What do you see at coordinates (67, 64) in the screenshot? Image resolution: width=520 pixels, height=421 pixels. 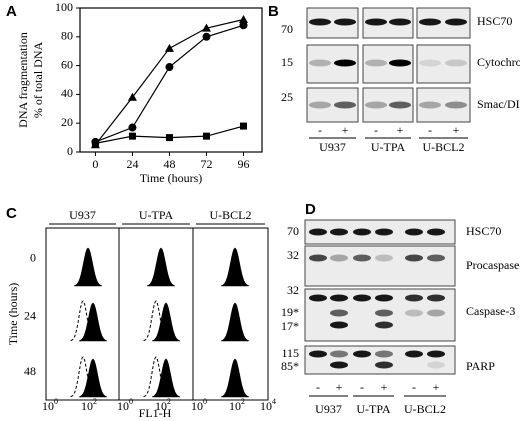 I see `y-tick-label: 60` at bounding box center [67, 64].